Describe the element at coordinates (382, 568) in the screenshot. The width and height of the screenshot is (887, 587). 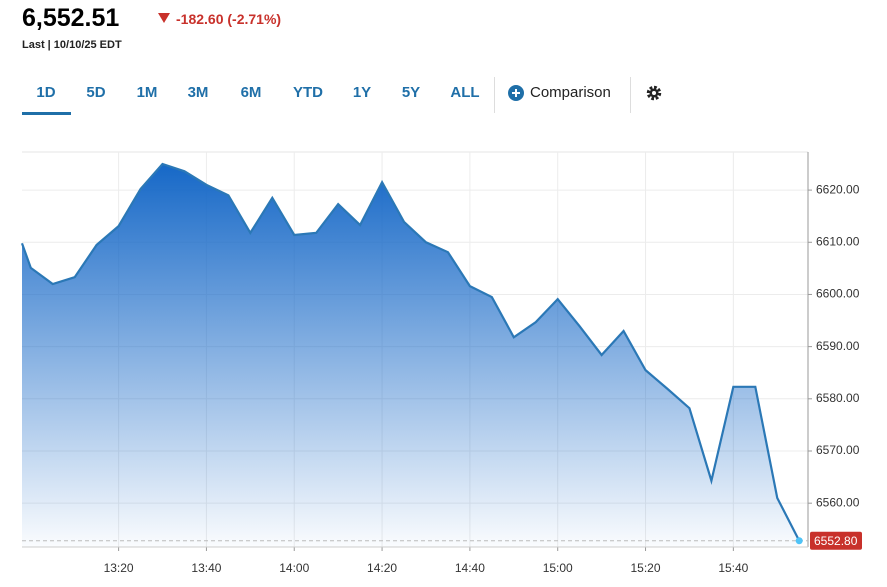
I see `x-tick-label: 14:20` at that location.